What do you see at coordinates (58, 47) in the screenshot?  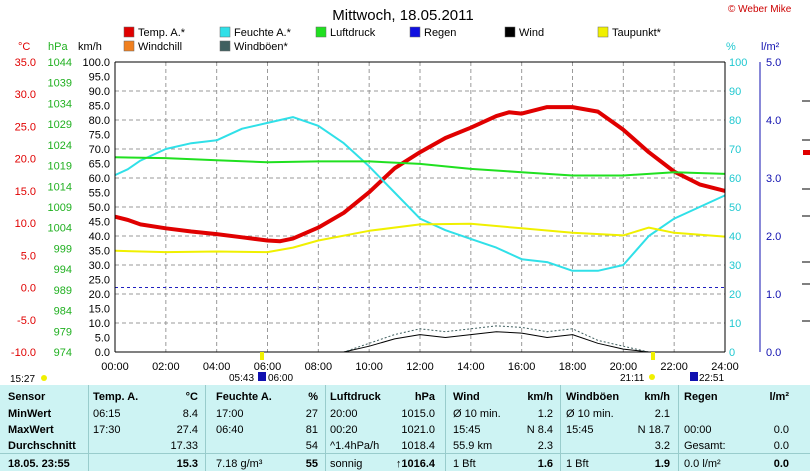 I see `unit-hpa: hPa` at bounding box center [58, 47].